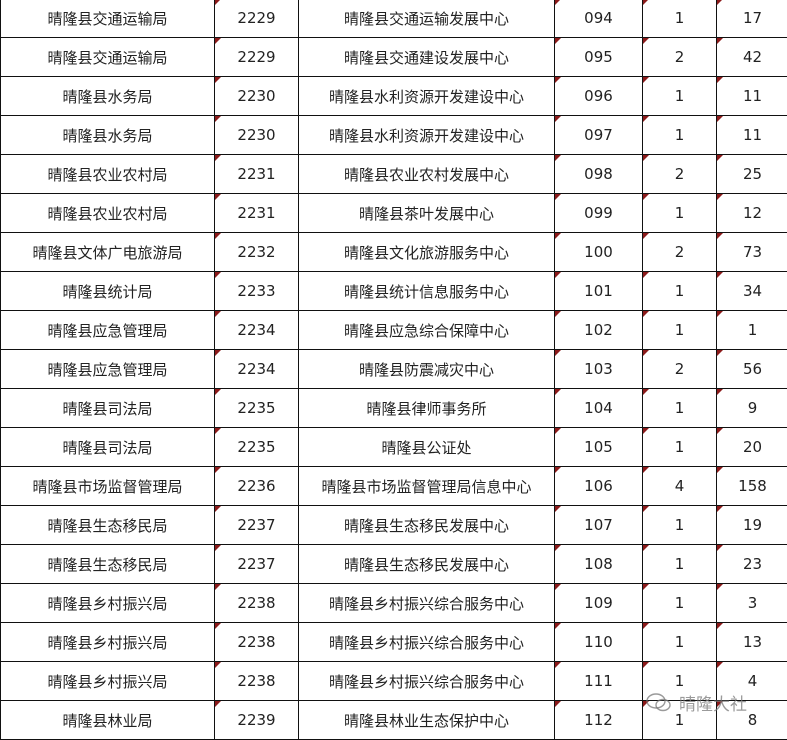 This screenshot has width=787, height=740. What do you see at coordinates (752, 369) in the screenshot?
I see `cell-applicants: 56` at bounding box center [752, 369].